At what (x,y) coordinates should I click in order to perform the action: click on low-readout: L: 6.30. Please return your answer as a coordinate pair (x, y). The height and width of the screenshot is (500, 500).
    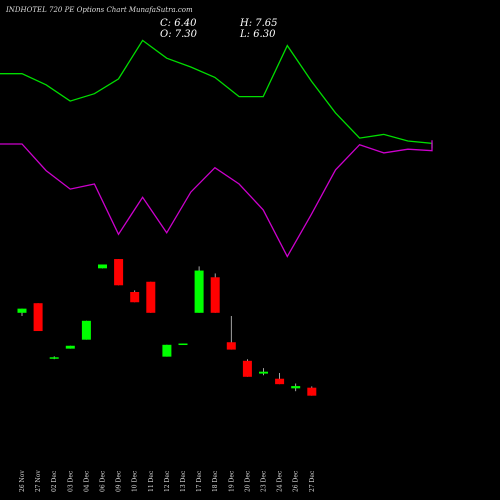
    Looking at the image, I should click on (258, 34).